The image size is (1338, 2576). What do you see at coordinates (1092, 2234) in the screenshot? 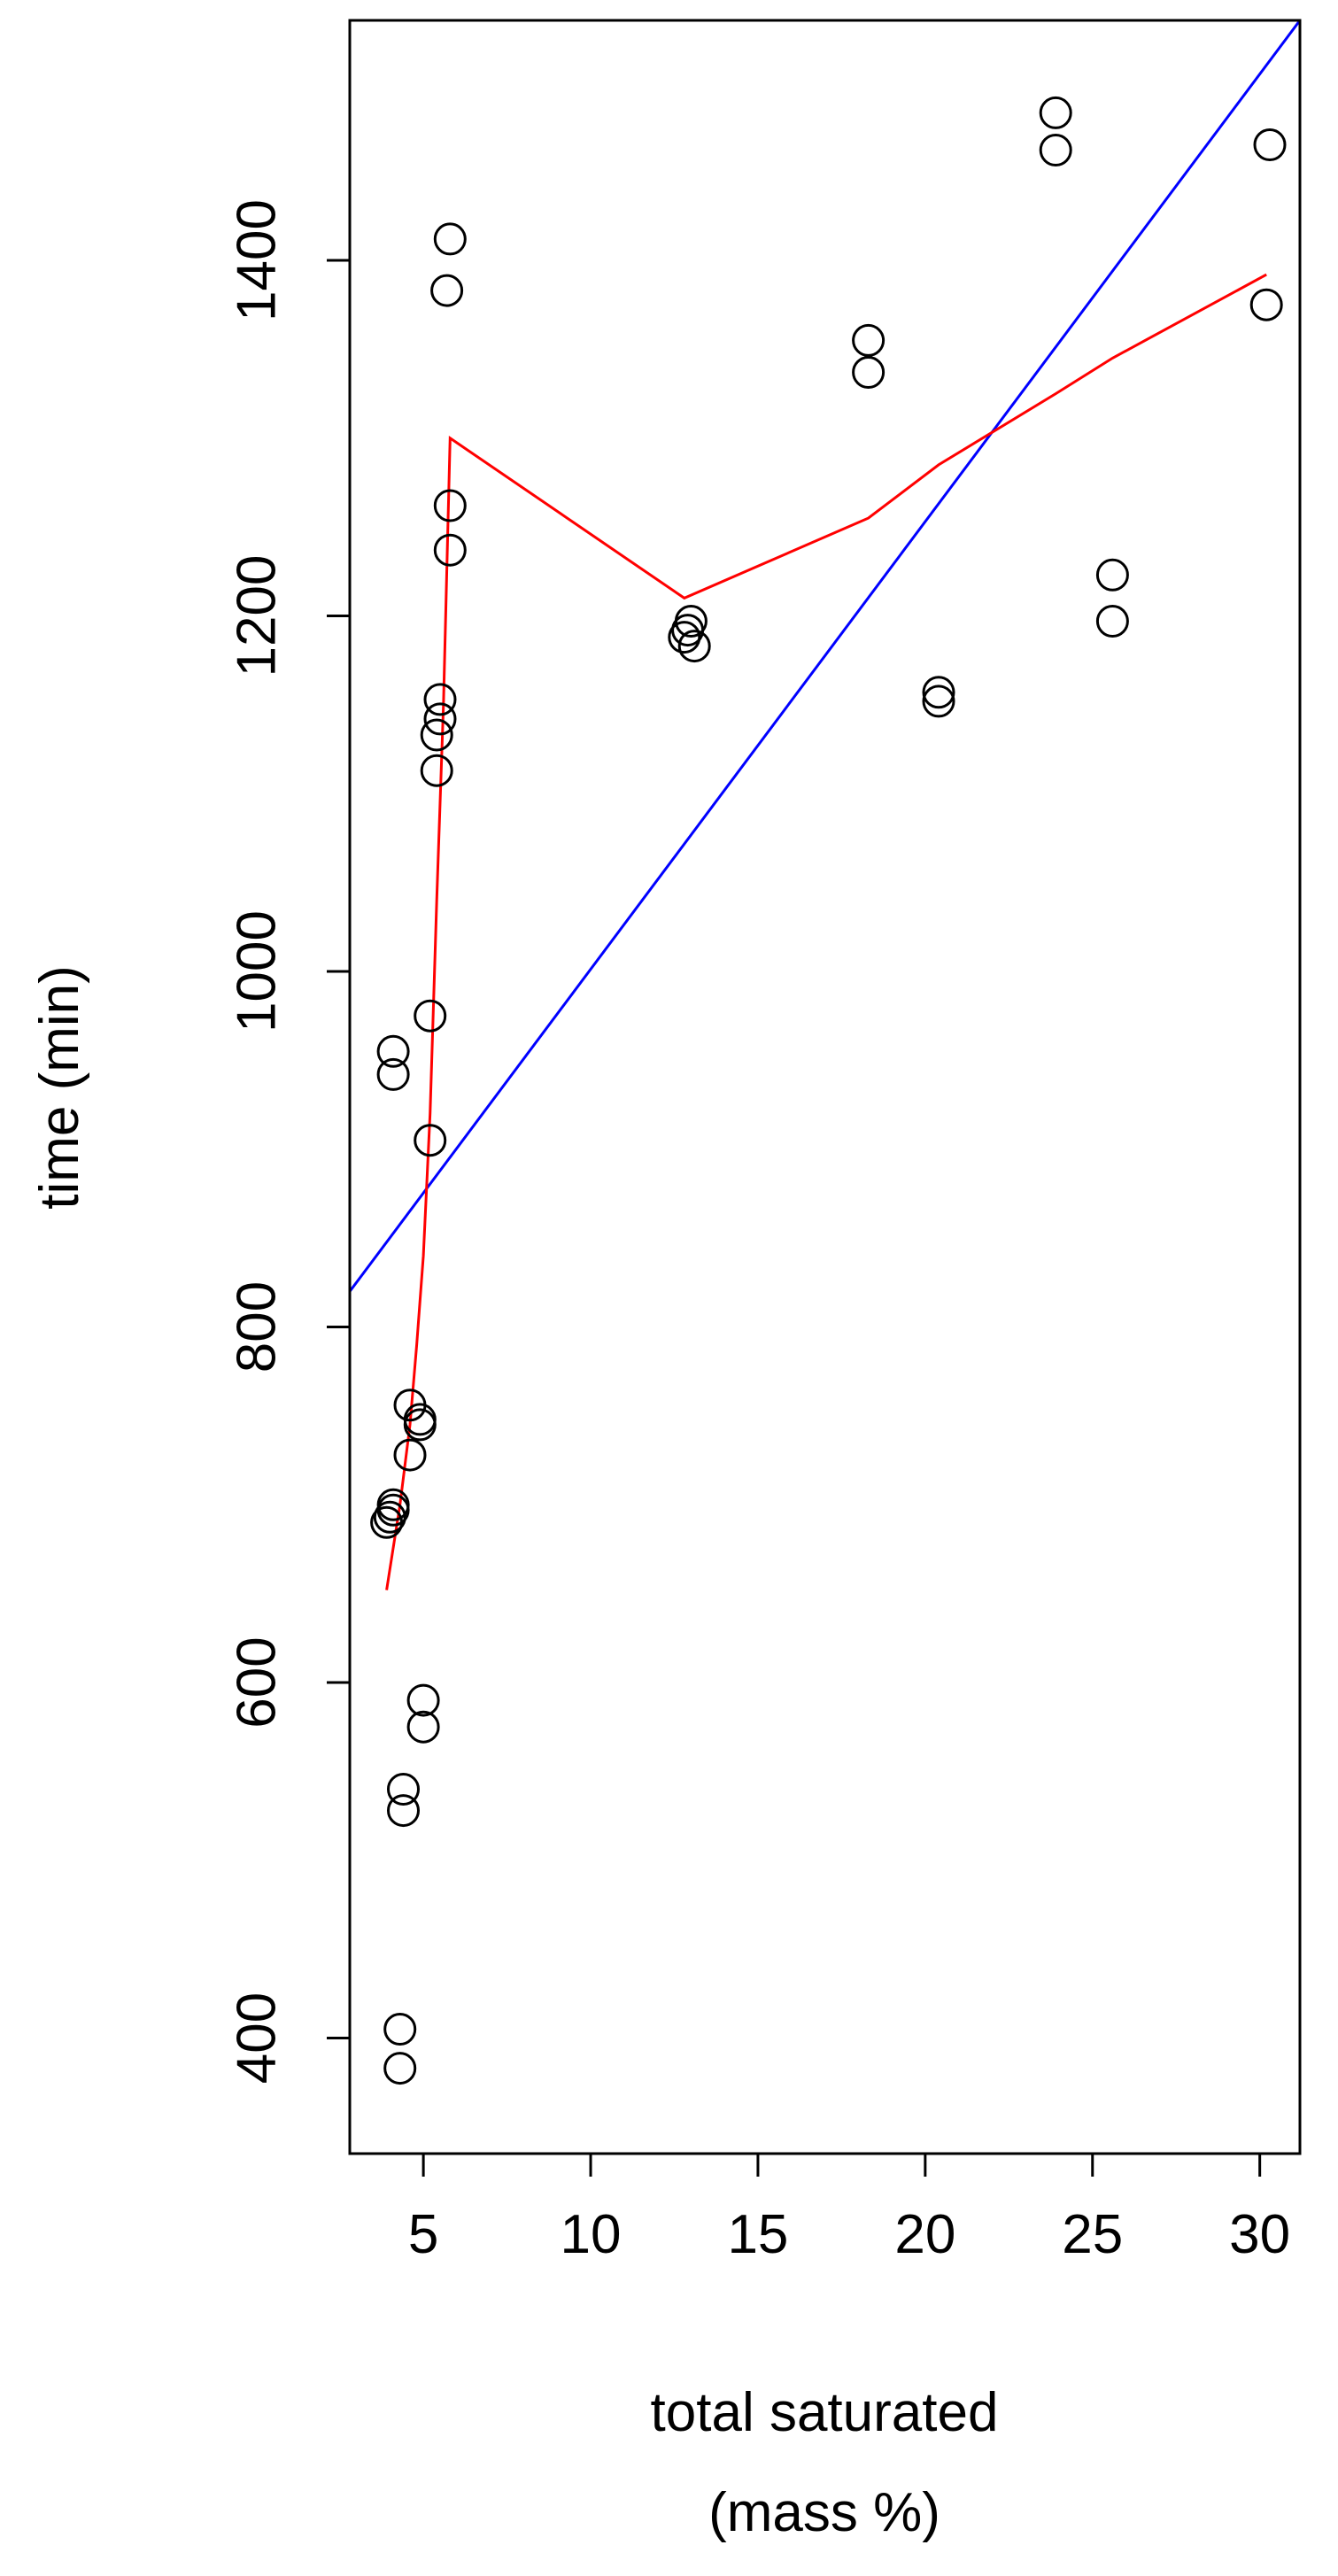
I see `x-tick-label: 25` at bounding box center [1092, 2234].